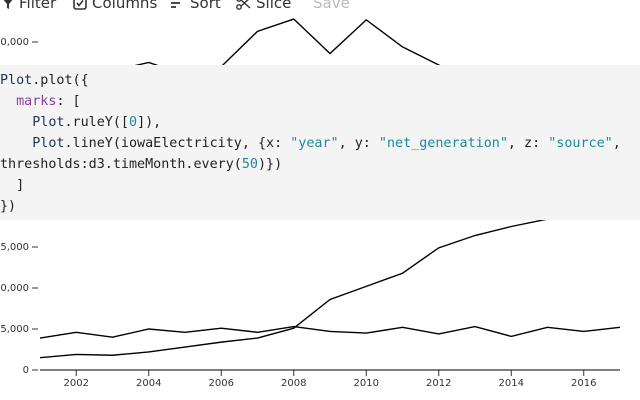  What do you see at coordinates (80, 5) in the screenshot?
I see `columns-icon` at bounding box center [80, 5].